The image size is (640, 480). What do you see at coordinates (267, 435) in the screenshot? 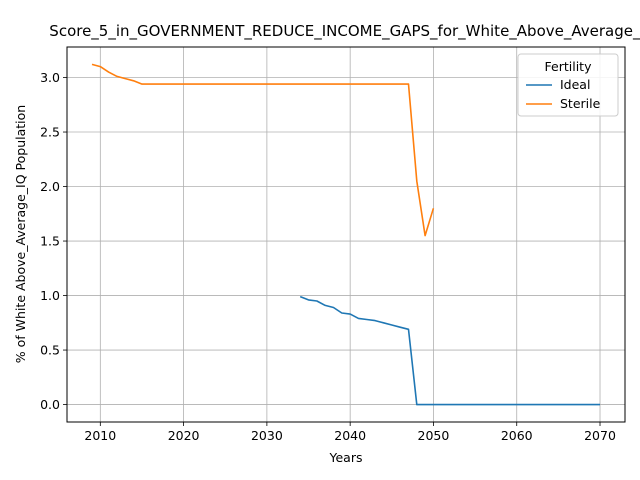
I see `x-tick-label: 2030` at bounding box center [267, 435].